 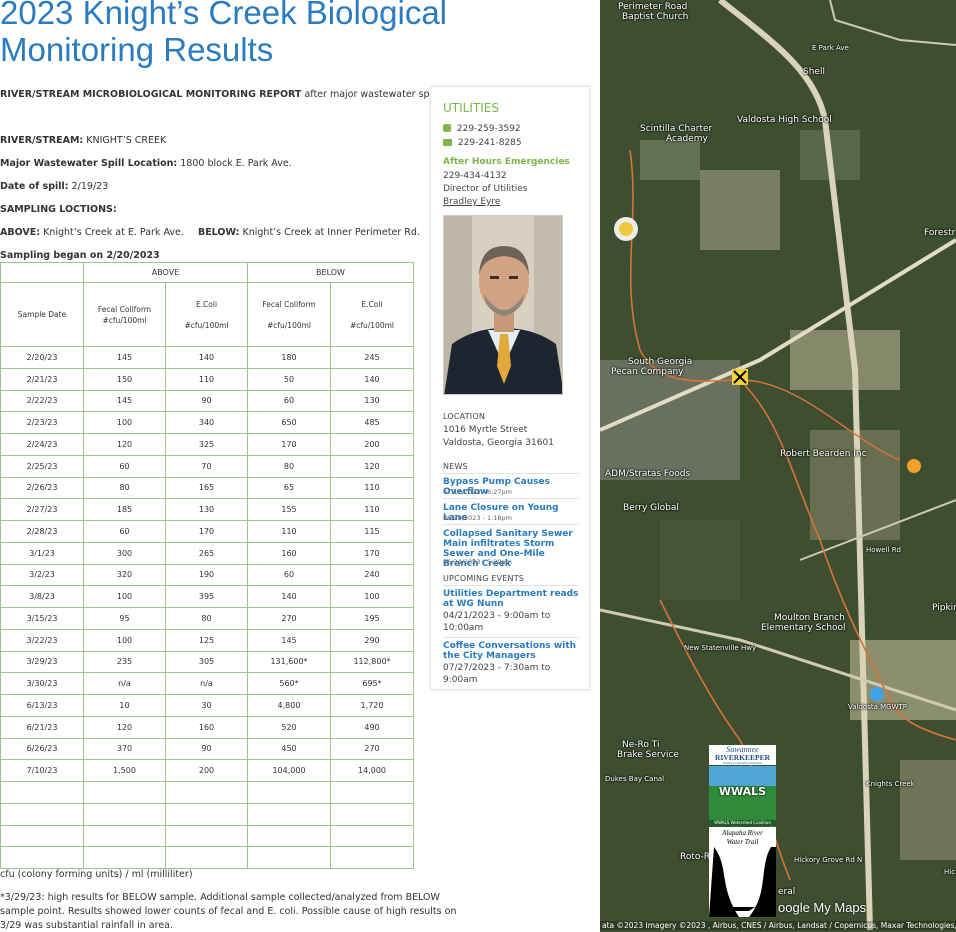 I want to click on table-row: 3/22/23 100 125 145 290, so click(x=207, y=640).